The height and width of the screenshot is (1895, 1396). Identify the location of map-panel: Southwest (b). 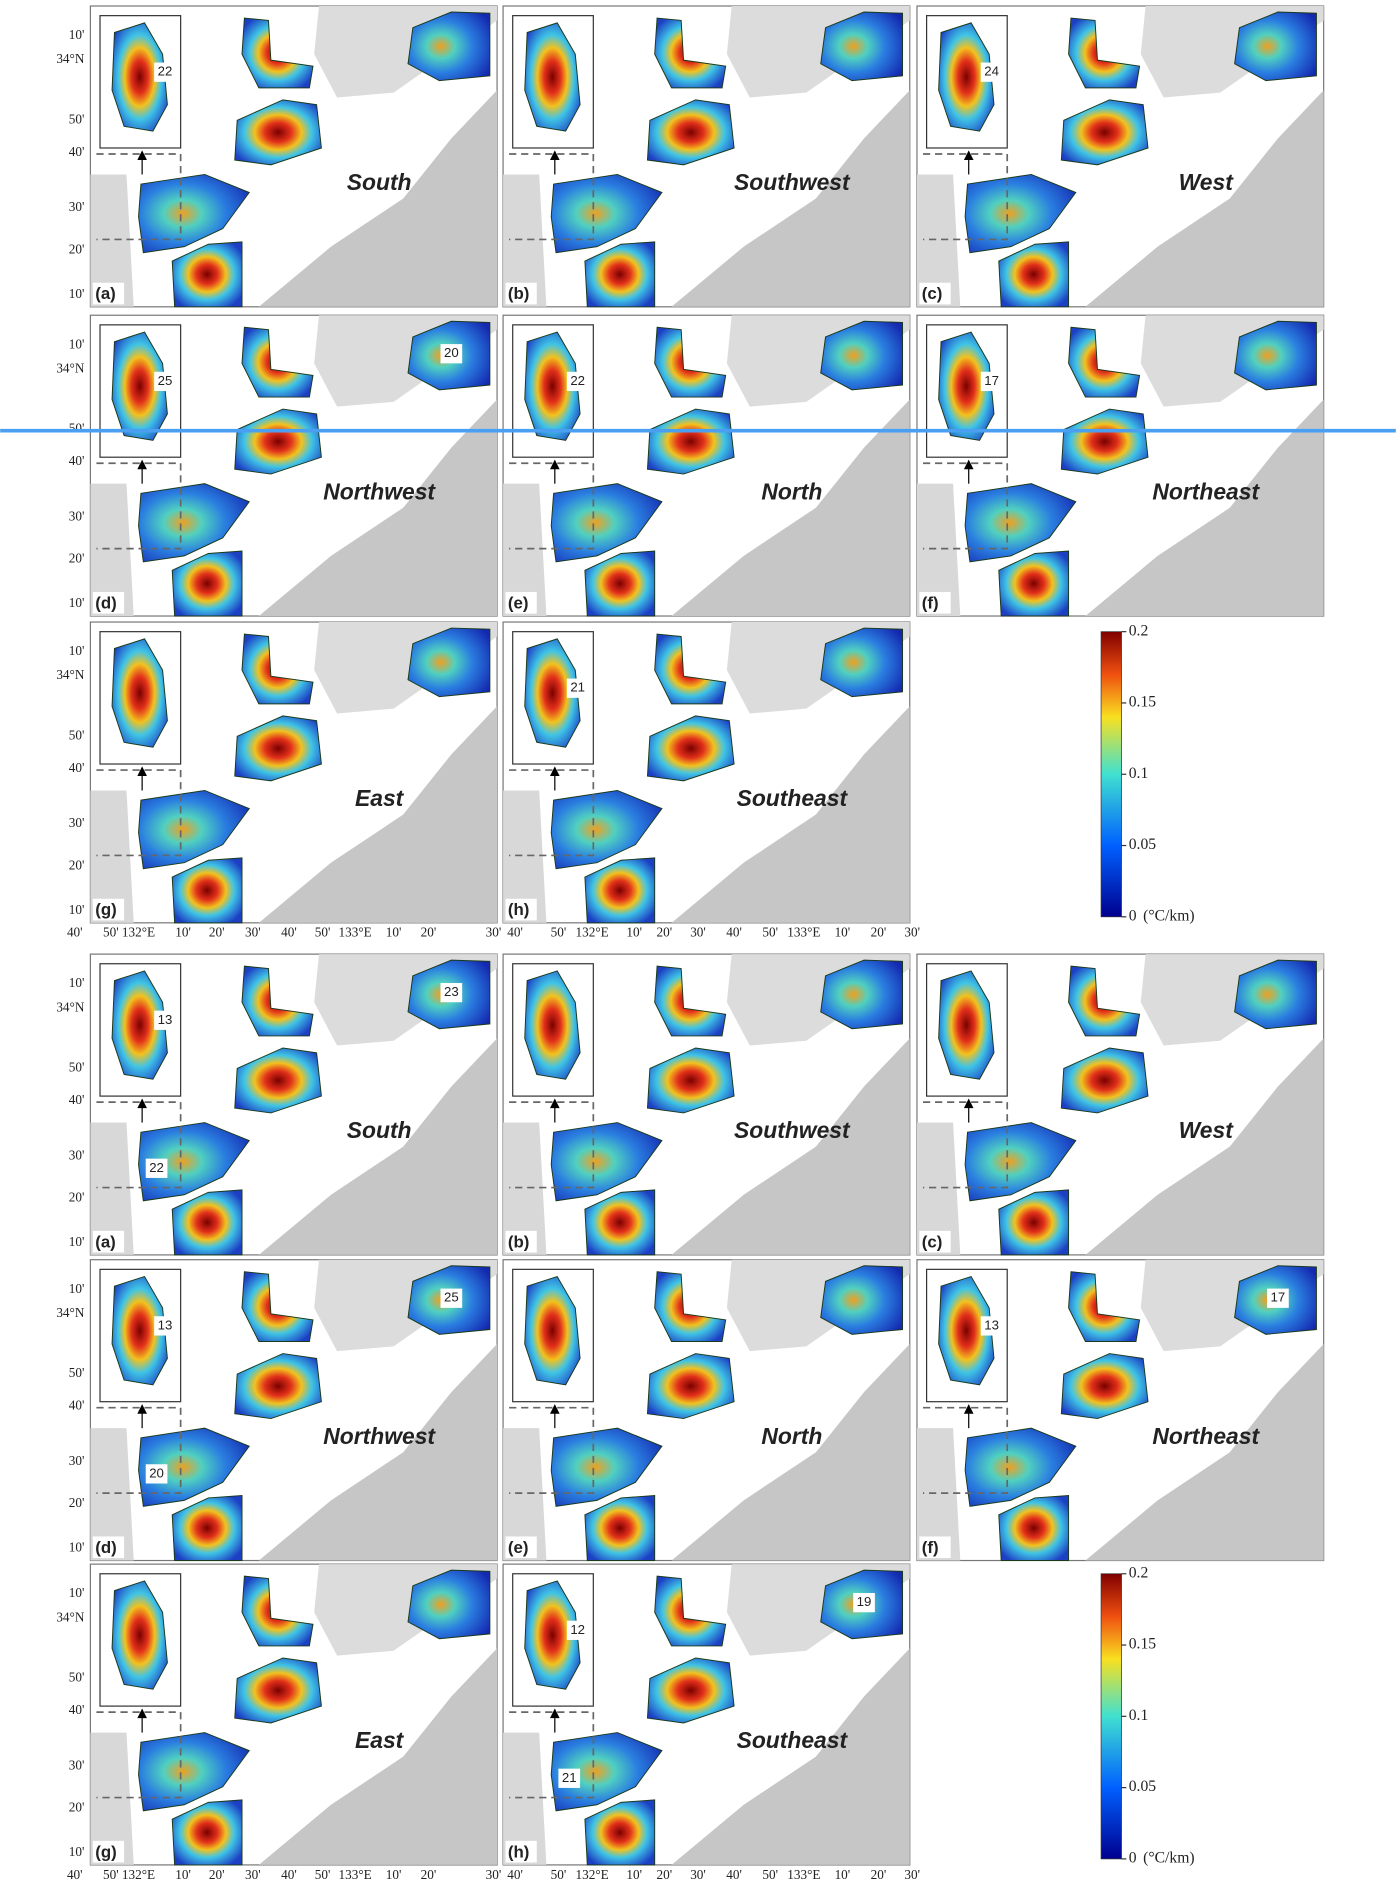
(706, 156).